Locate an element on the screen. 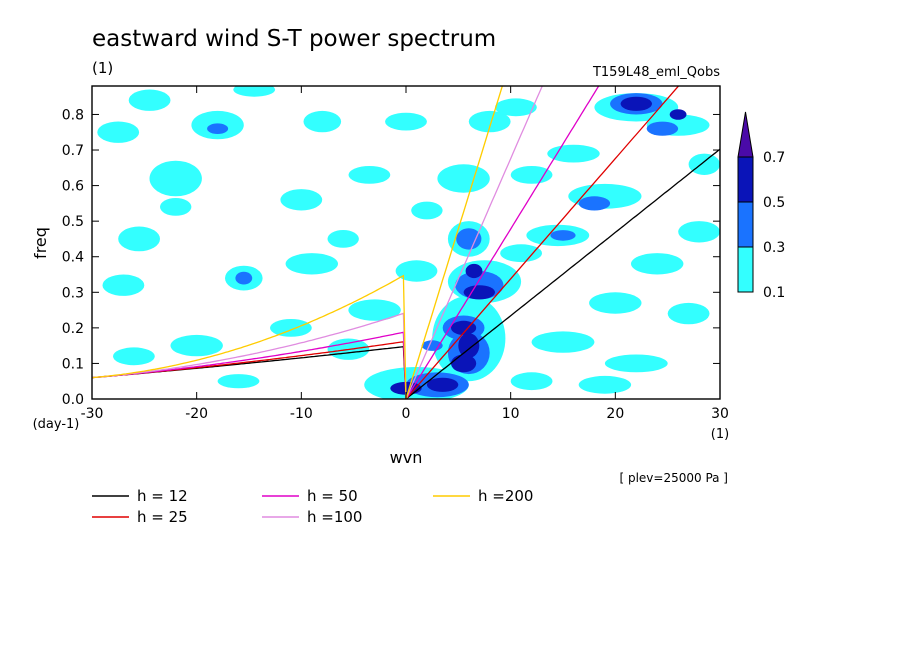  legend-label: h =100 is located at coordinates (334, 517).